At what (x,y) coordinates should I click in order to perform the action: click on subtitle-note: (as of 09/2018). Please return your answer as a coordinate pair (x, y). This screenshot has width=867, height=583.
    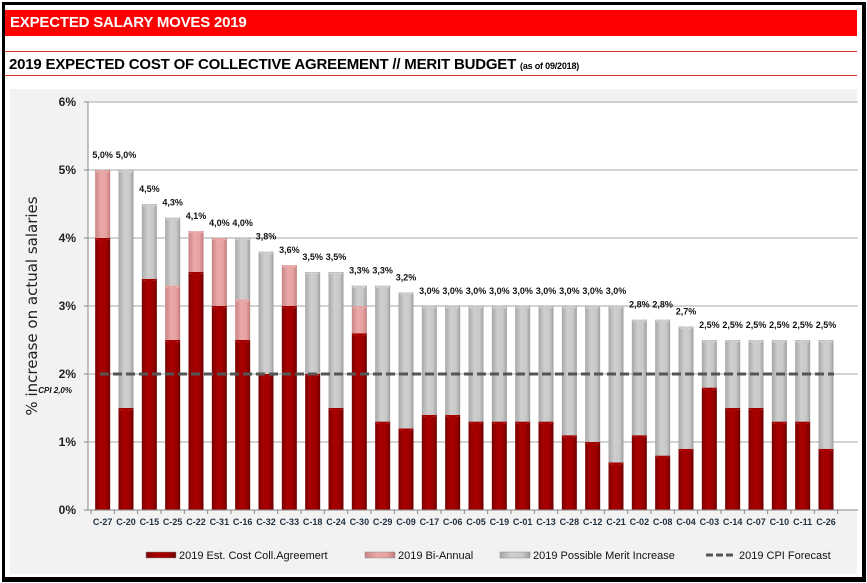
    Looking at the image, I should click on (550, 66).